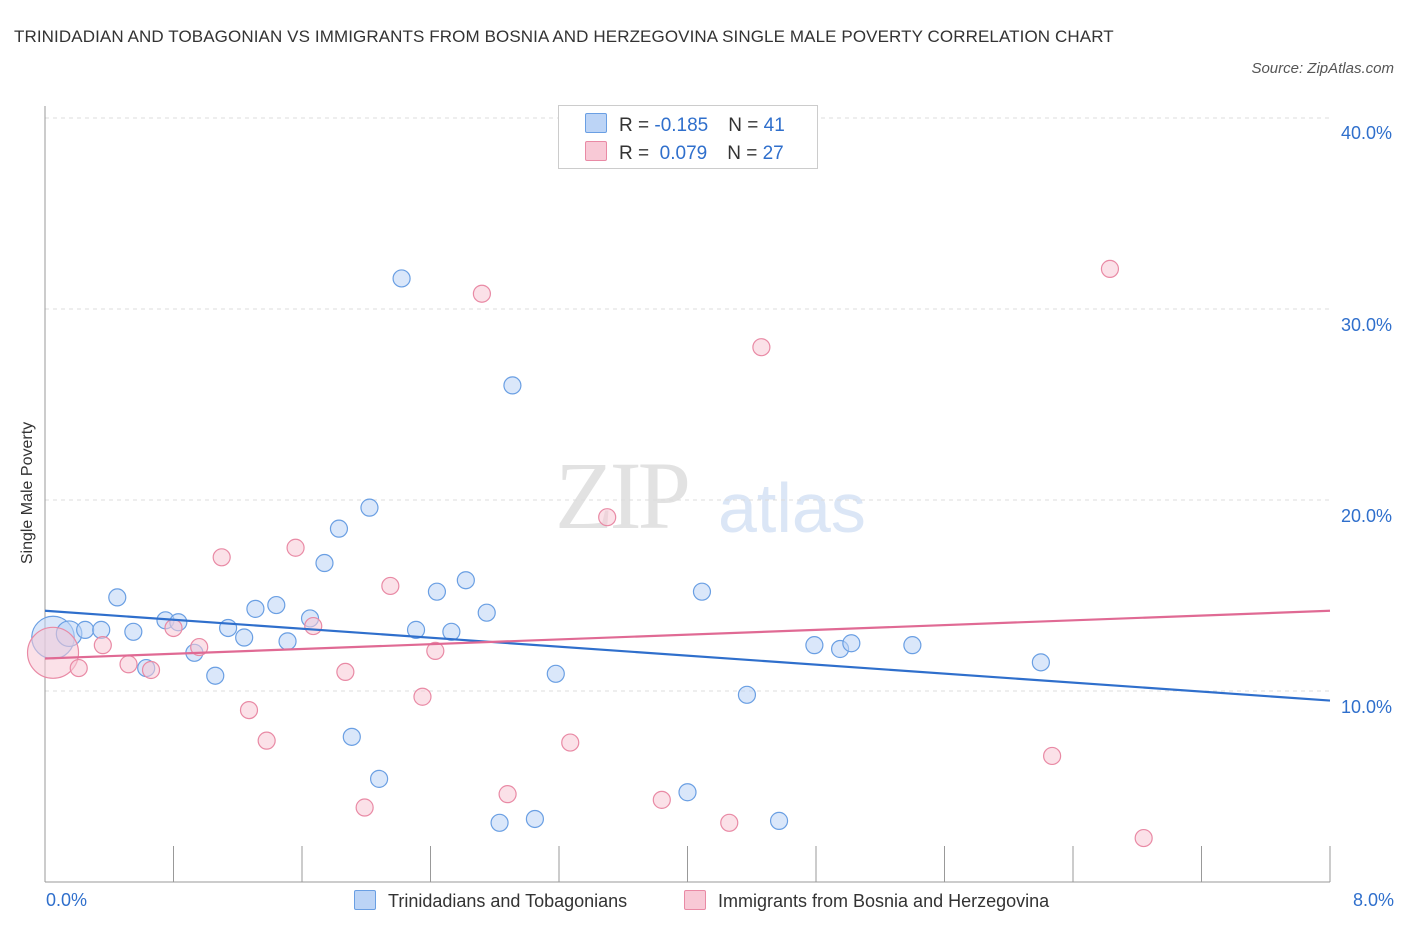 The image size is (1406, 930). What do you see at coordinates (1322, 68) in the screenshot?
I see `source-credit: Source: ZipAtlas.com` at bounding box center [1322, 68].